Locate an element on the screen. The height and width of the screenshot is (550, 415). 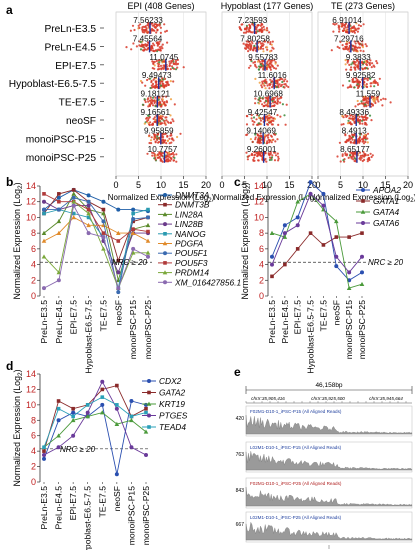
panel-a-letter: a is located at coordinates (9, 10).